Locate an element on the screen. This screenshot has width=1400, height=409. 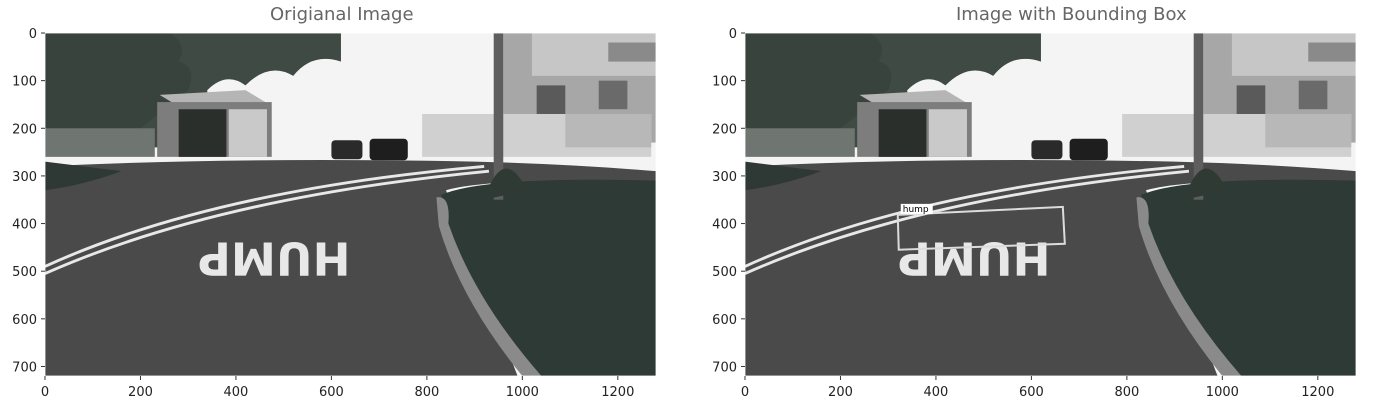
bounding-box is located at coordinates (981, 228).